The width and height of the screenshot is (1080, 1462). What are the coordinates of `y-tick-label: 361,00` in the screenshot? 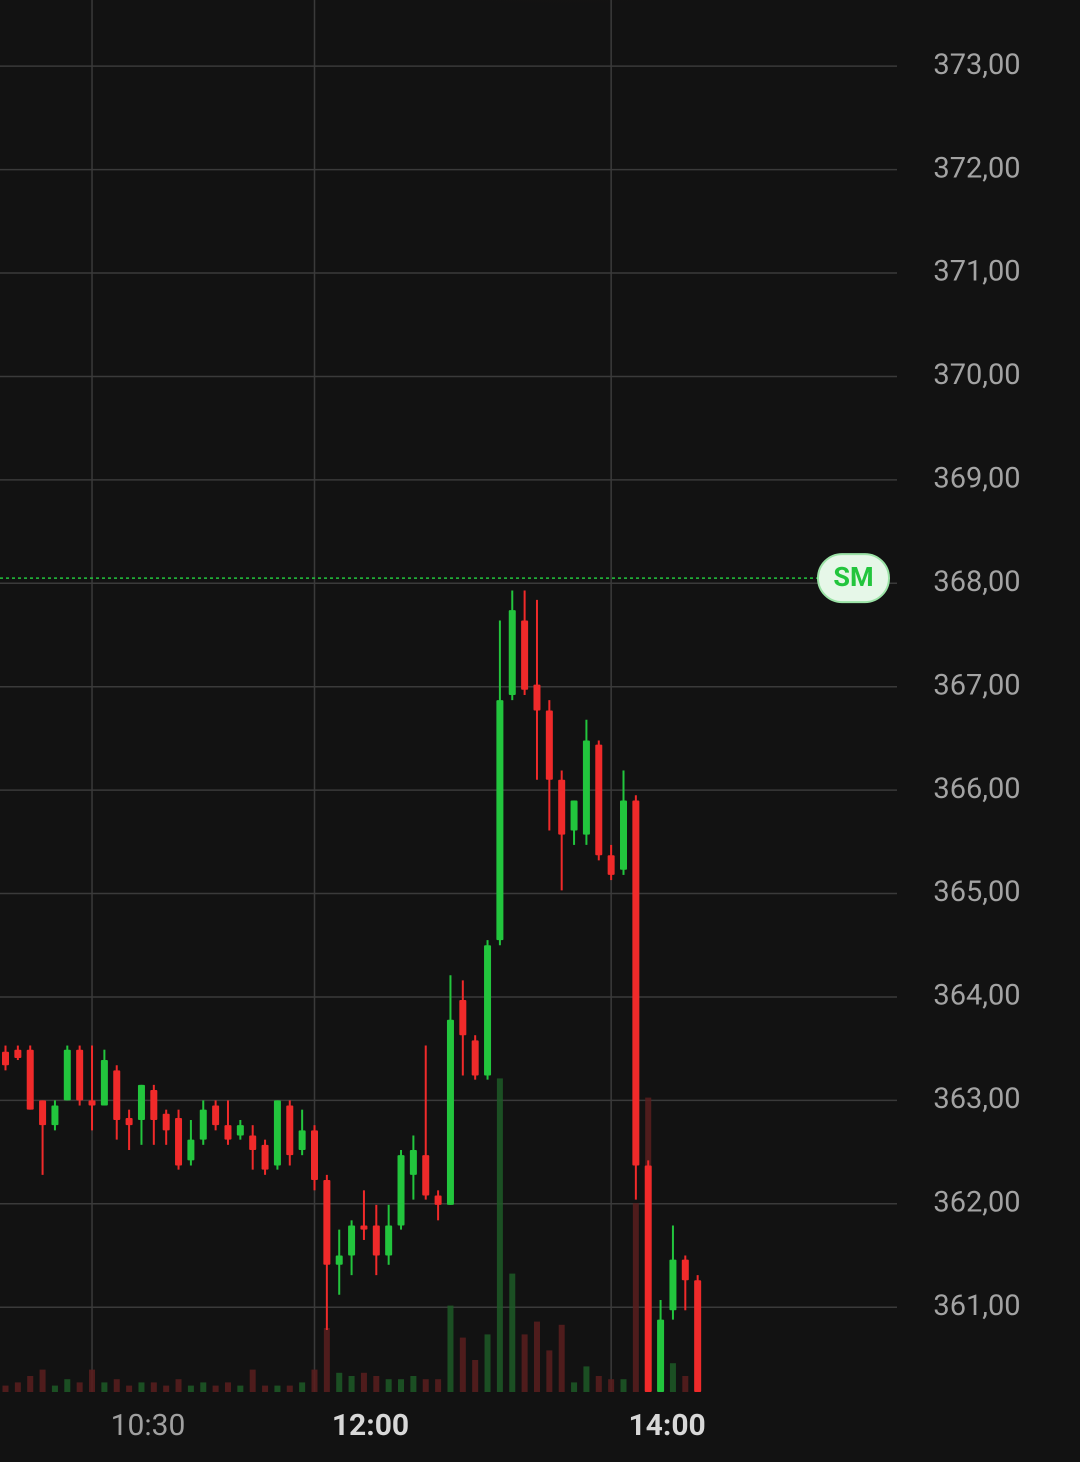 It's located at (976, 1306).